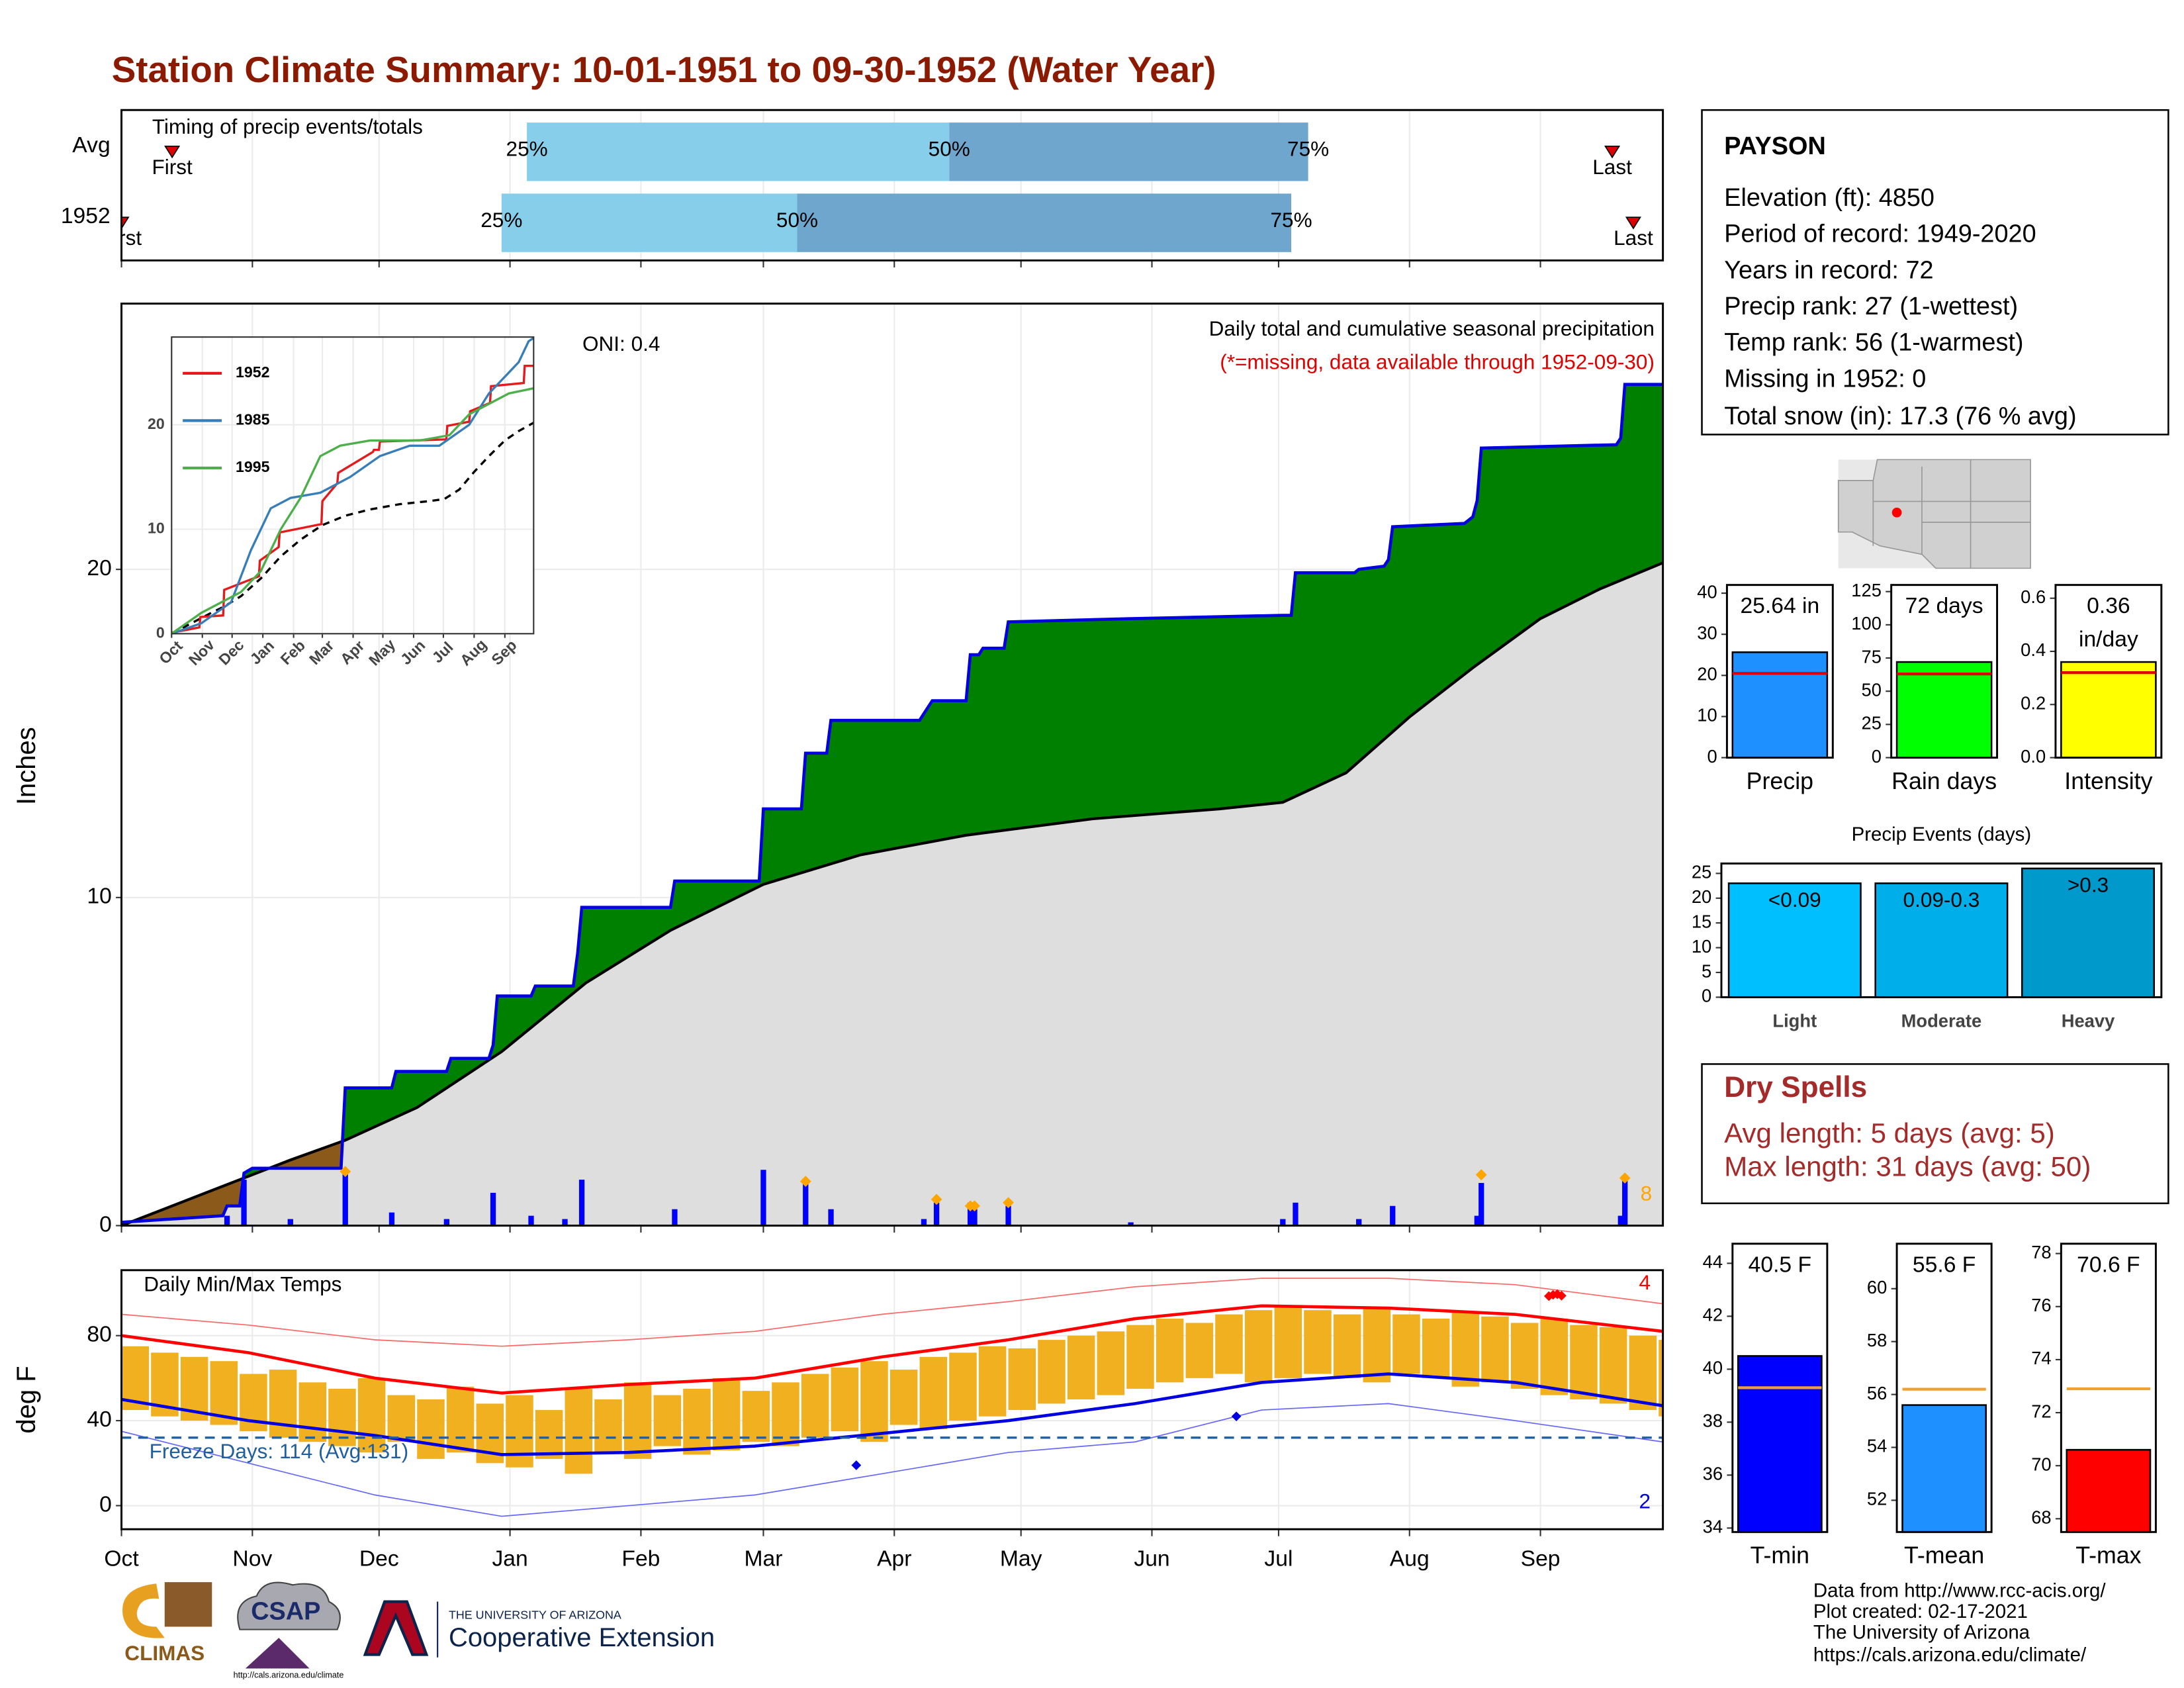 The width and height of the screenshot is (2184, 1688). I want to click on y-tick-label: 40, so click(1707, 591).